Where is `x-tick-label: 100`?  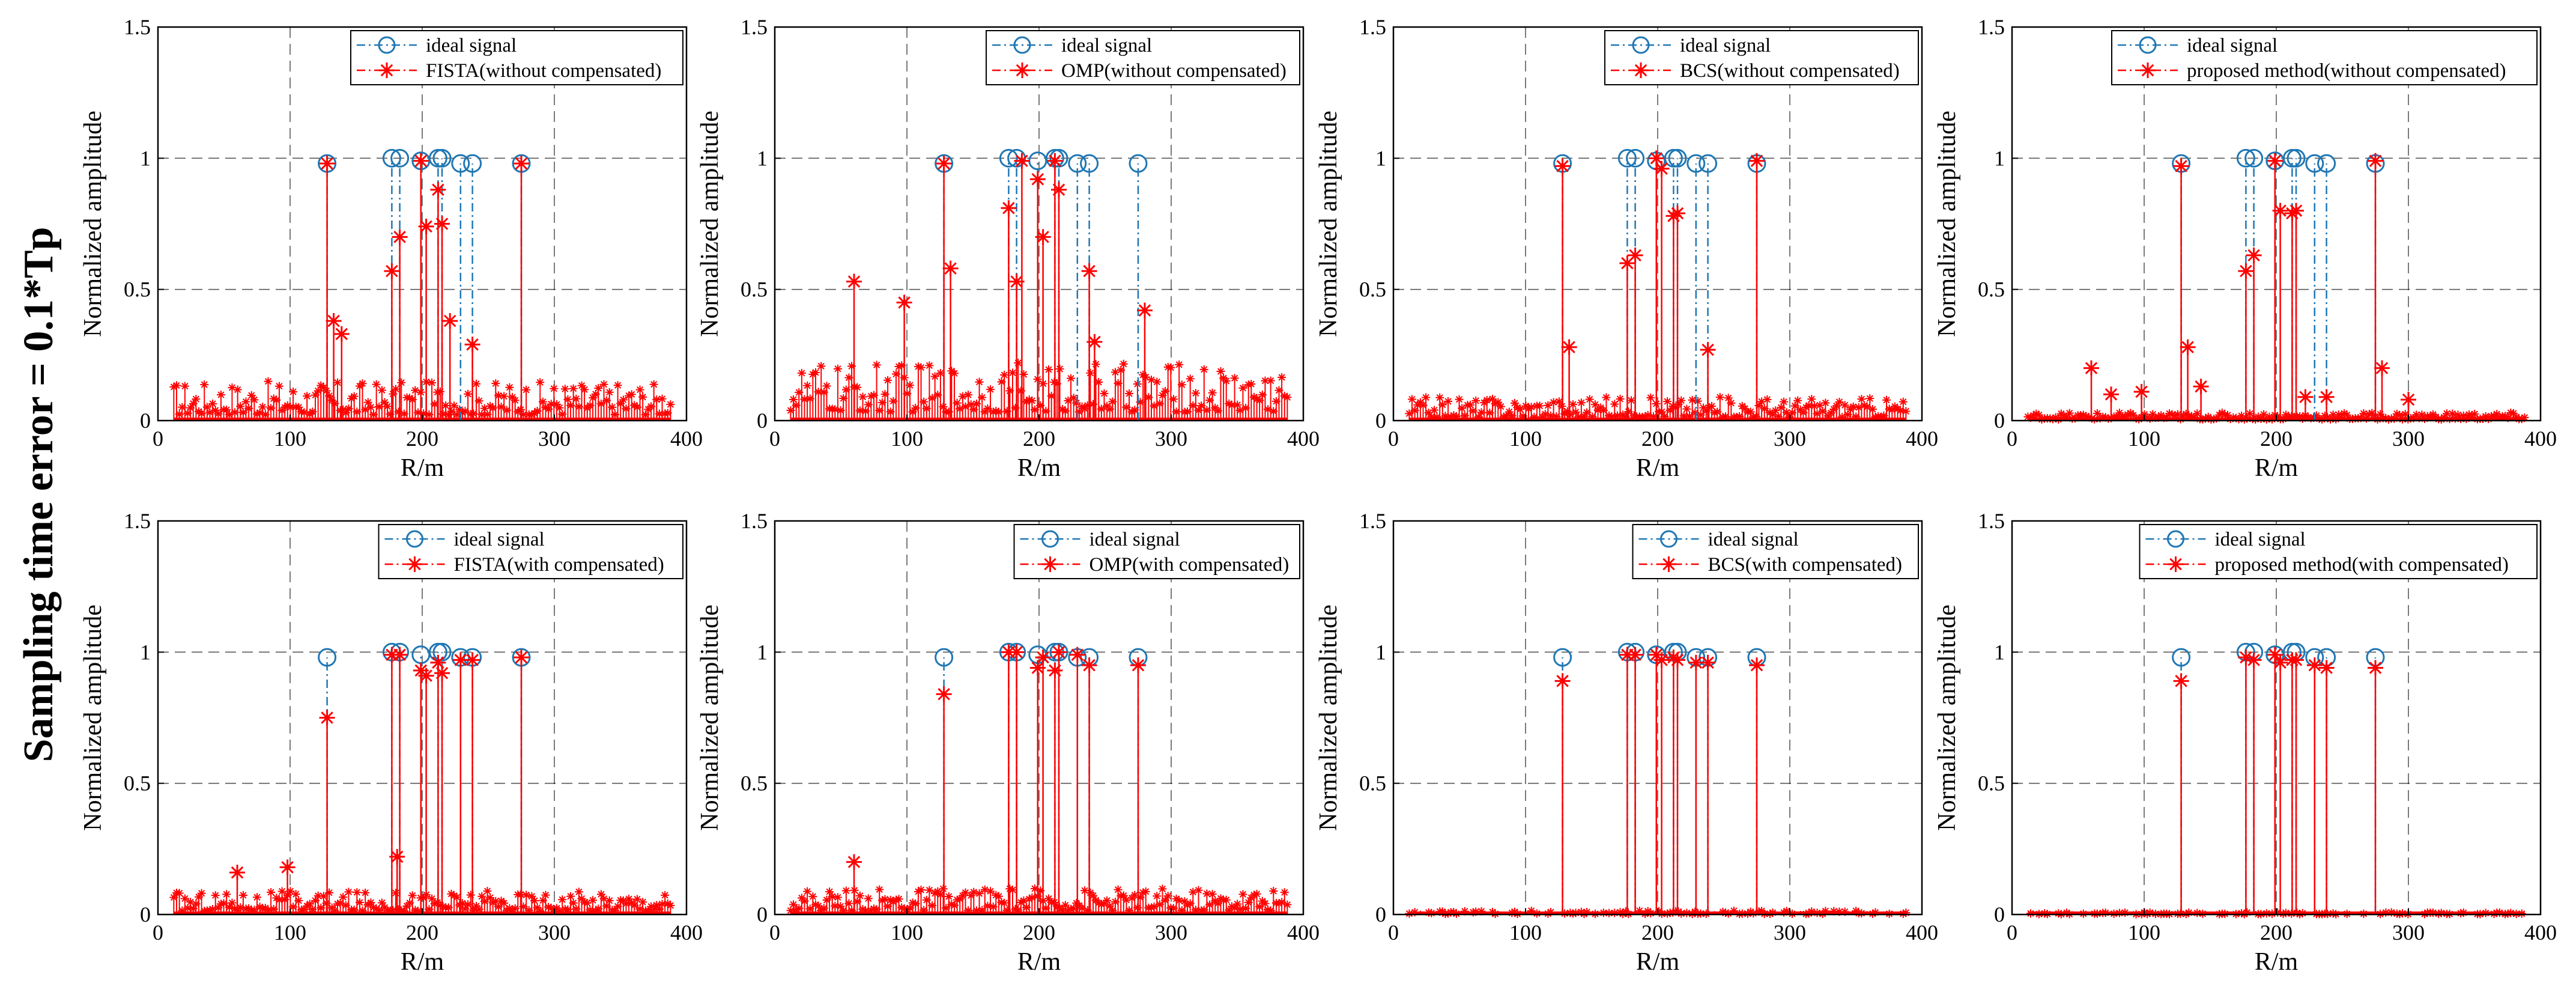 x-tick-label: 100 is located at coordinates (1525, 439).